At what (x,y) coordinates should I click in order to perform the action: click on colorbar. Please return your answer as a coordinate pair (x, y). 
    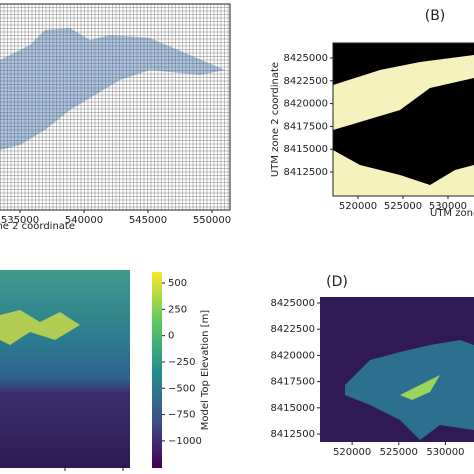
    Looking at the image, I should click on (157, 370).